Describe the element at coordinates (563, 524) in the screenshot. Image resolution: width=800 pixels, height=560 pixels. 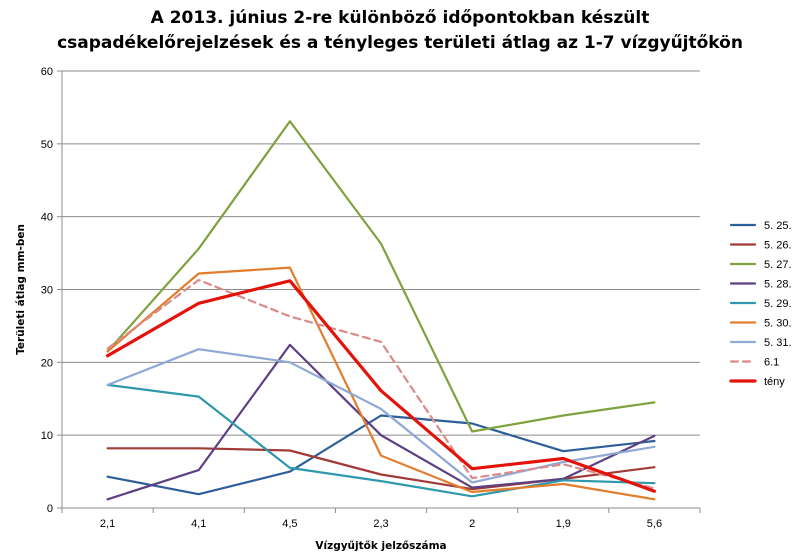
I see `x-tick-label: 1,9` at that location.